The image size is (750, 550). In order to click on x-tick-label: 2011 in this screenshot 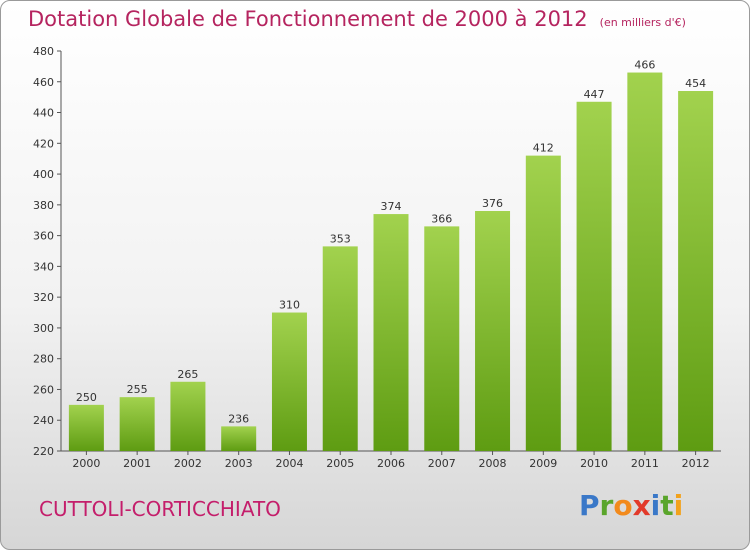, I will do `click(645, 463)`.